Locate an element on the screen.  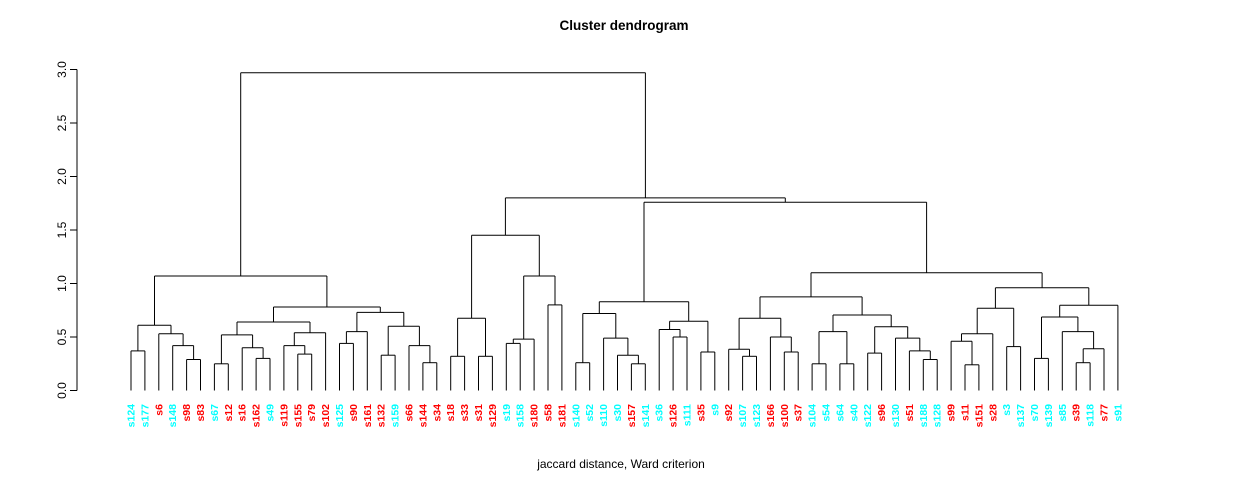
leaf-label: s159 is located at coordinates (396, 416).